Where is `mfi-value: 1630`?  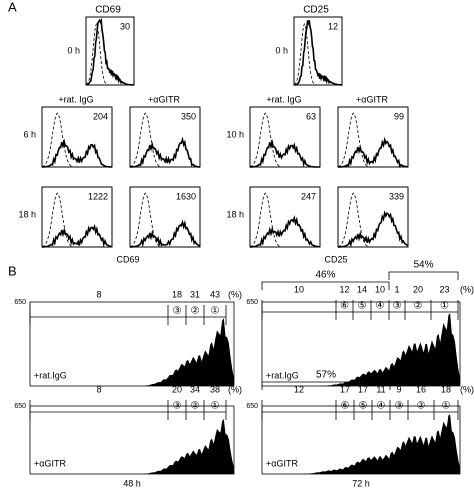 mfi-value: 1630 is located at coordinates (186, 196).